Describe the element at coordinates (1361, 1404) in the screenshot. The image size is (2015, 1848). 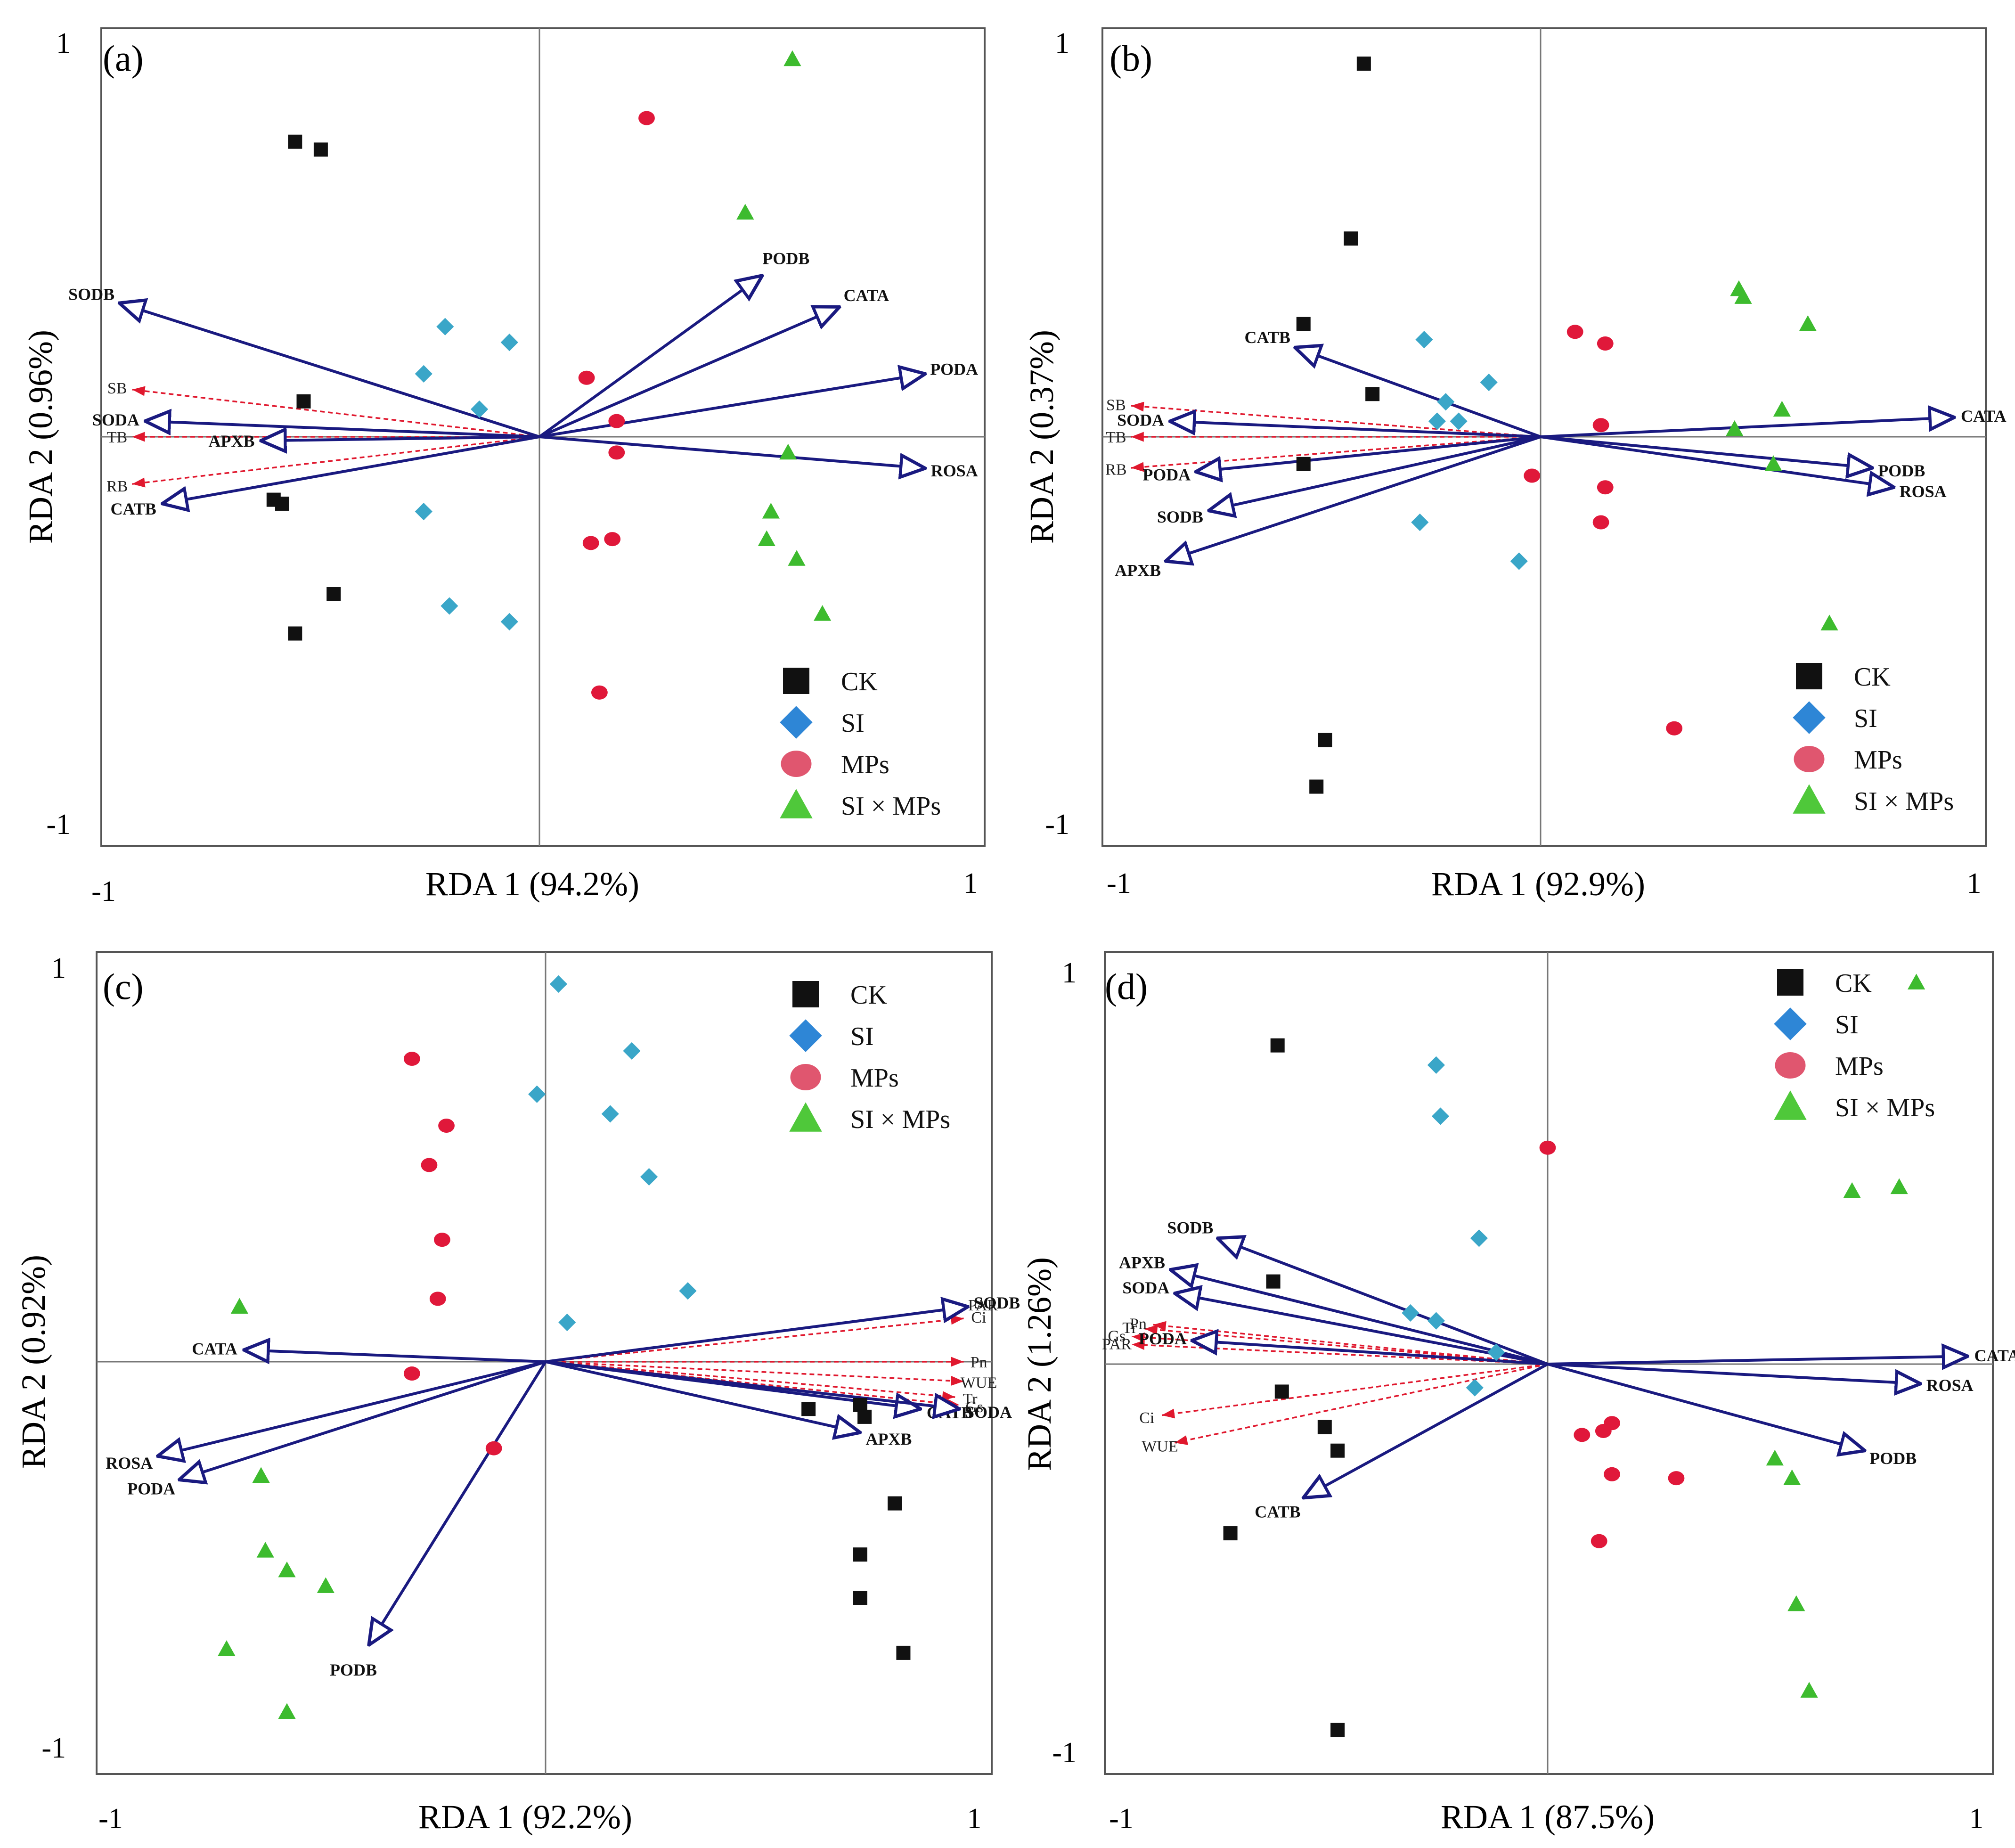
I see `panel-d-explanatory-vector-wue` at that location.